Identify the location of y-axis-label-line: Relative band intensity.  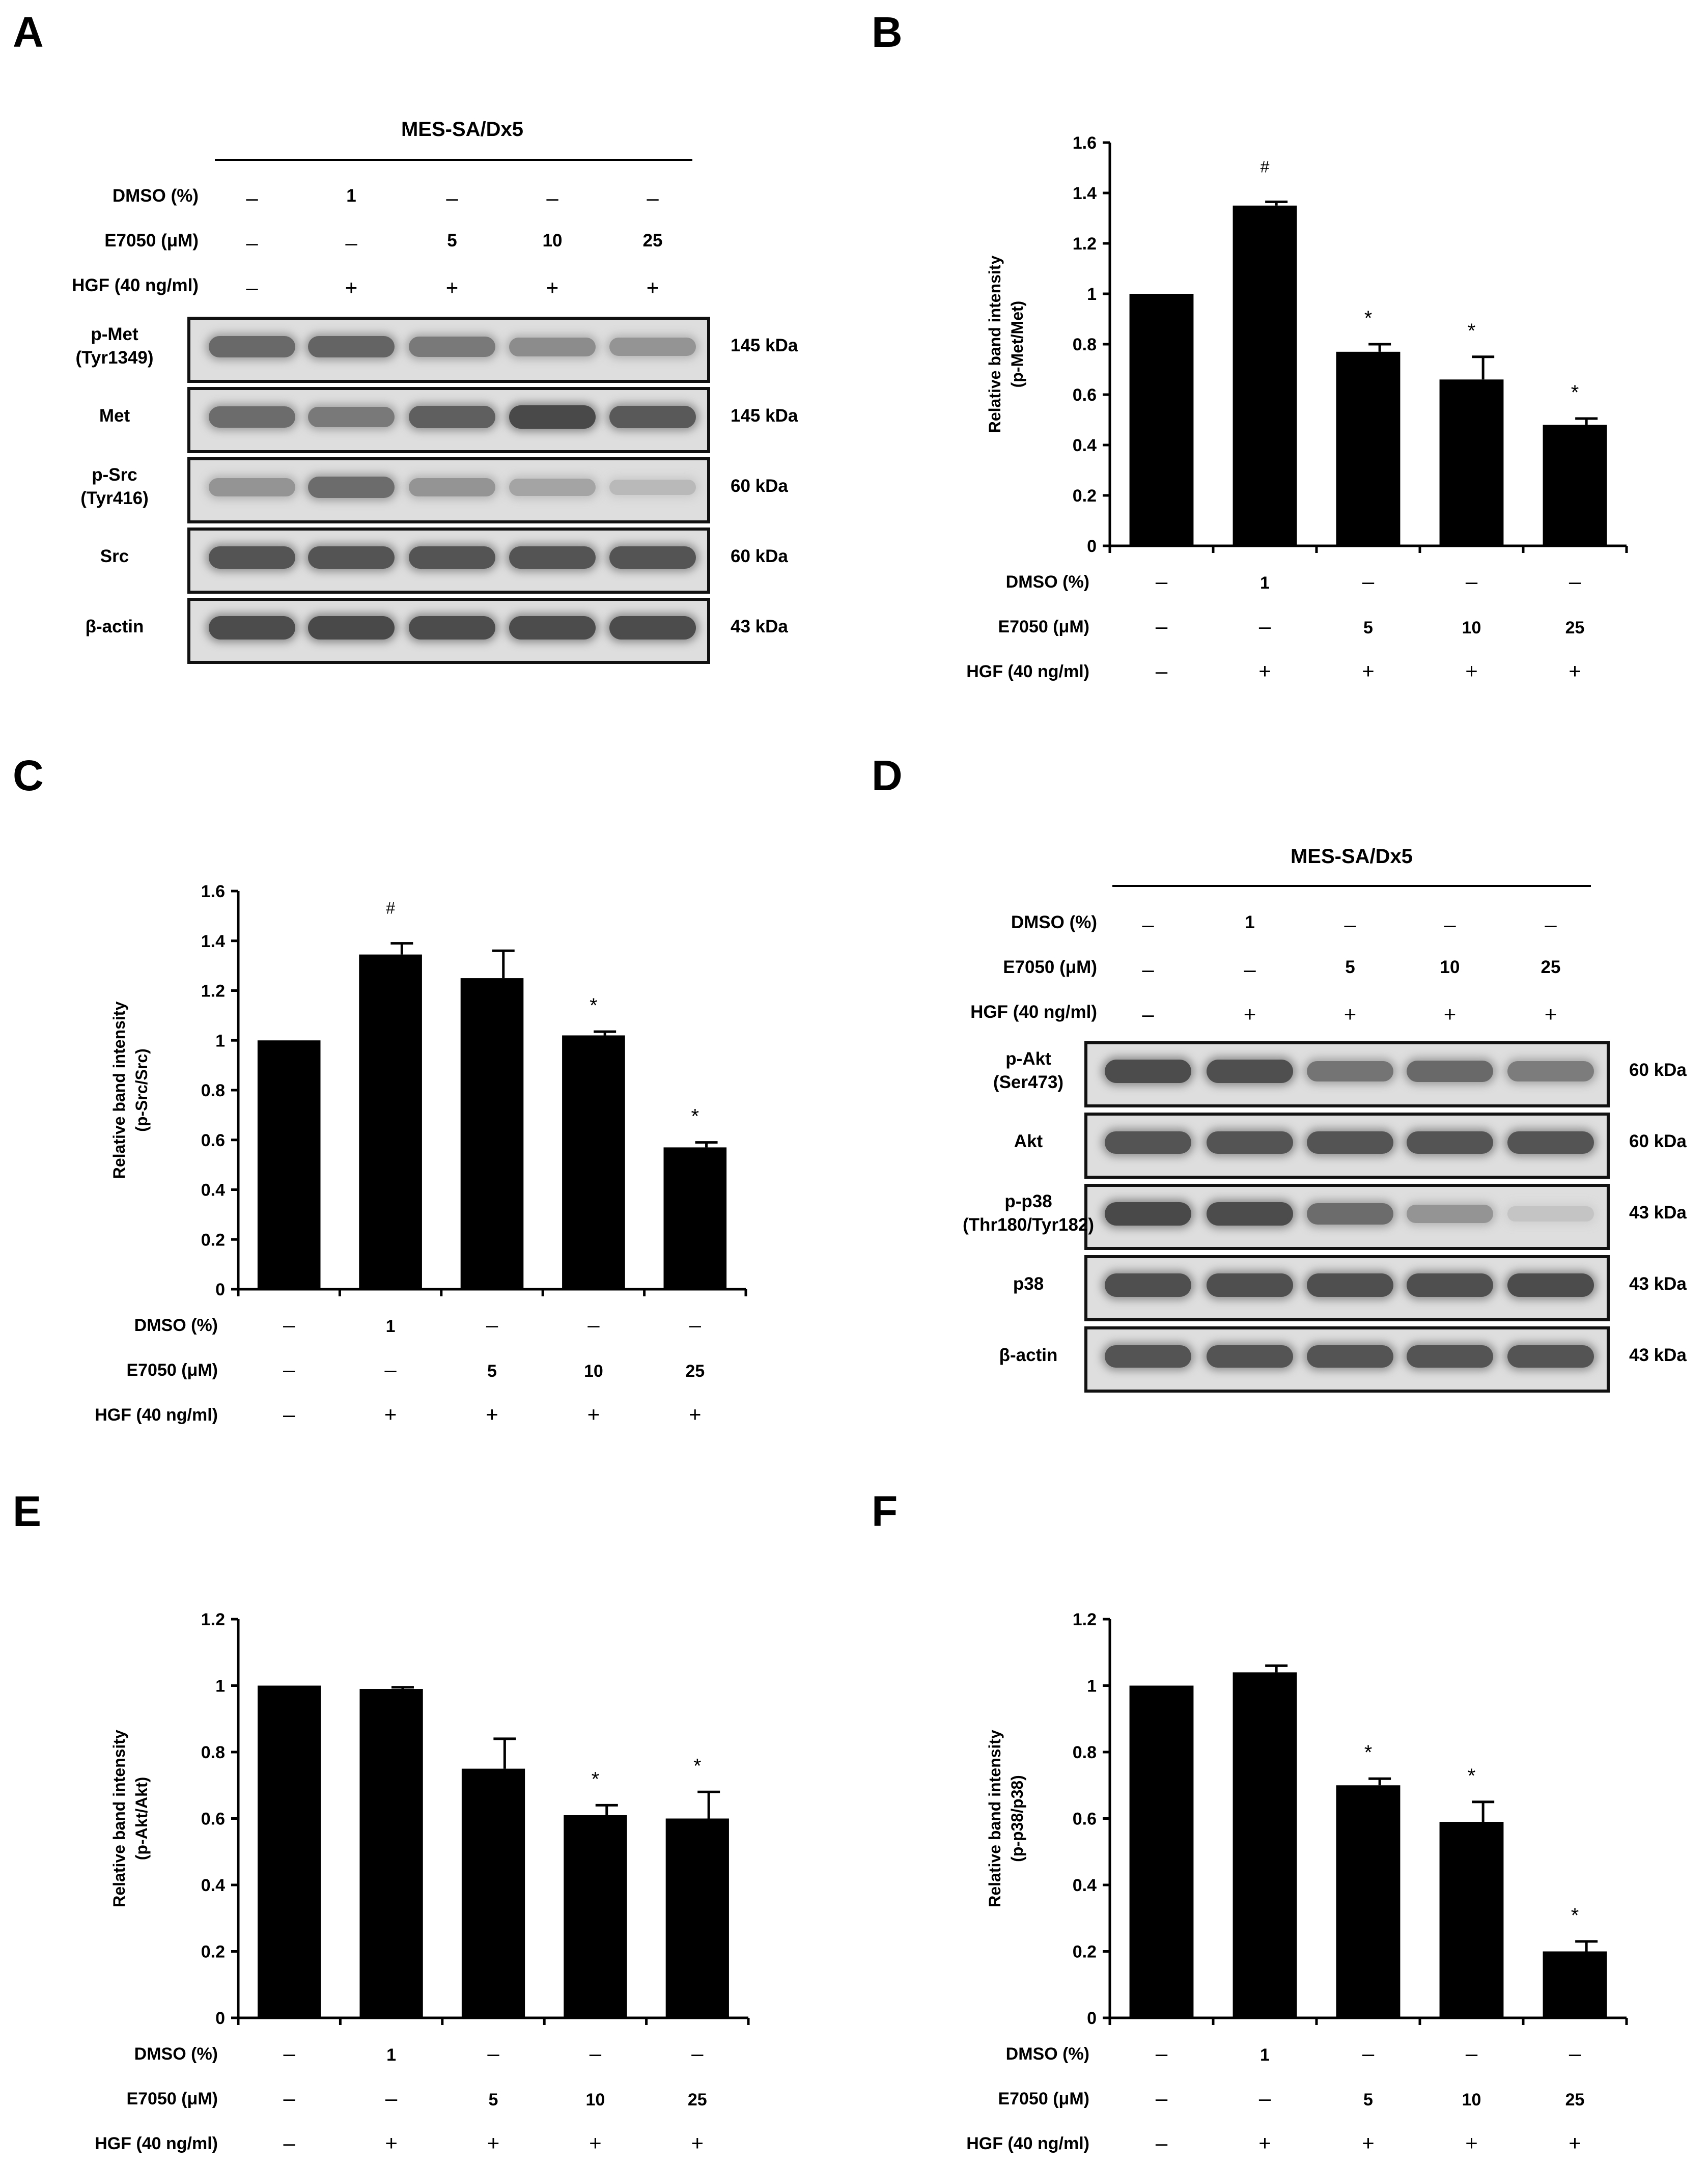
(995, 344).